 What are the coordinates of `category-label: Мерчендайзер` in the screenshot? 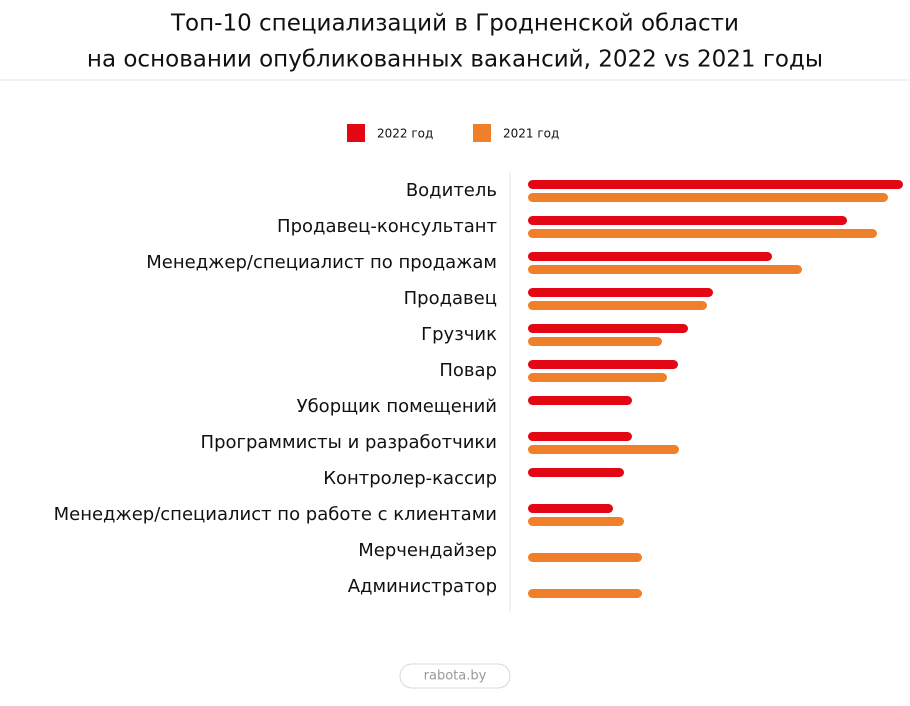 It's located at (427, 550).